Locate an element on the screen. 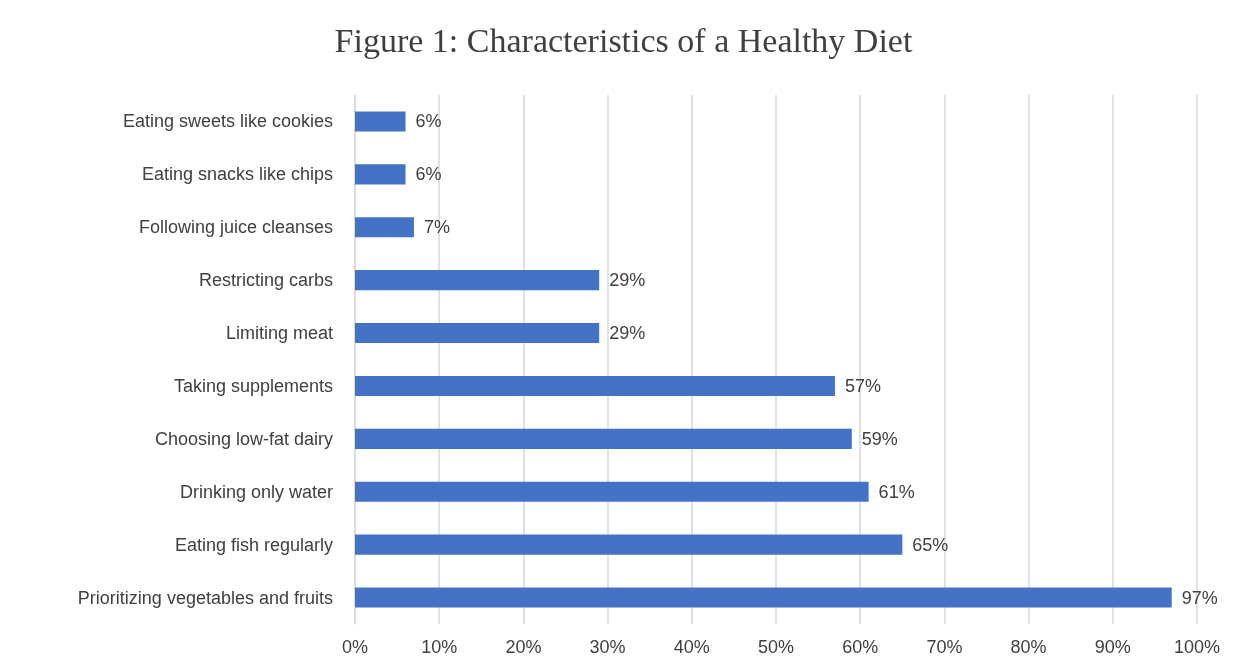 The width and height of the screenshot is (1247, 669). x-tick-label: 100% is located at coordinates (1197, 647).